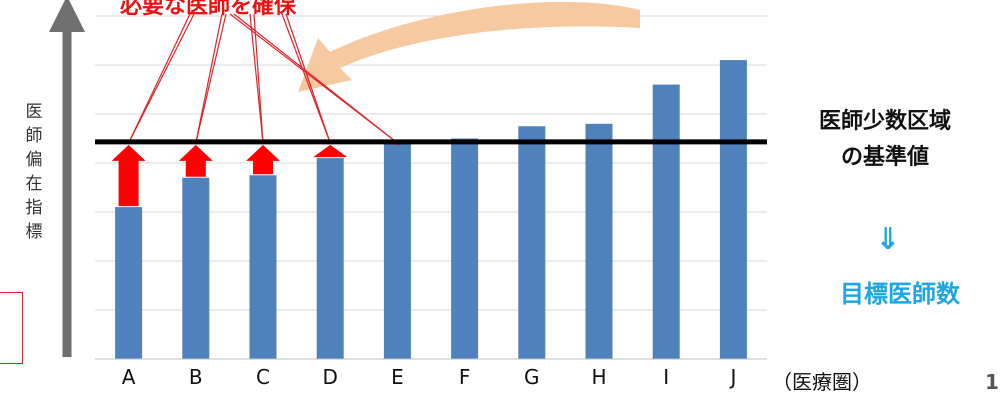  What do you see at coordinates (208, 9) in the screenshot?
I see `top-banner: 必要な医師を確保` at bounding box center [208, 9].